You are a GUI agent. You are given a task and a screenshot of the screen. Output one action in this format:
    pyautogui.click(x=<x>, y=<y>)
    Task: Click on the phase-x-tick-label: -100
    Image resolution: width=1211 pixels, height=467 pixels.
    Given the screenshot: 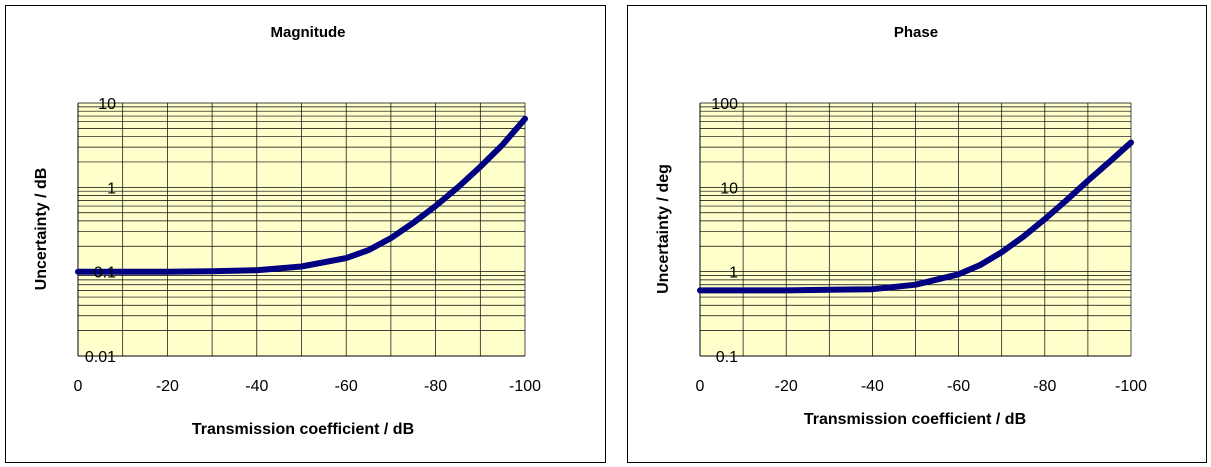 What is the action you would take?
    pyautogui.click(x=1131, y=386)
    